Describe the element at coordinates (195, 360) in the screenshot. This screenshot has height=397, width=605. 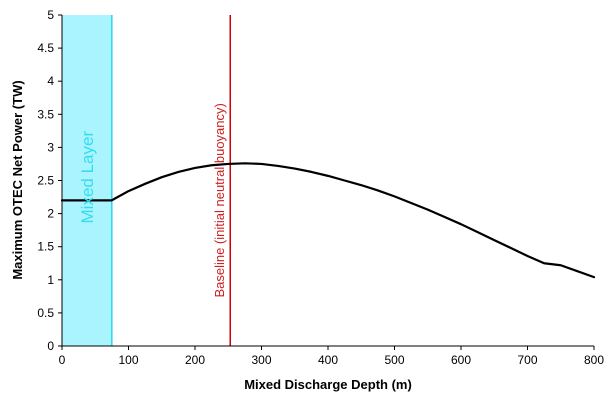
I see `x-tick-label: 200` at that location.